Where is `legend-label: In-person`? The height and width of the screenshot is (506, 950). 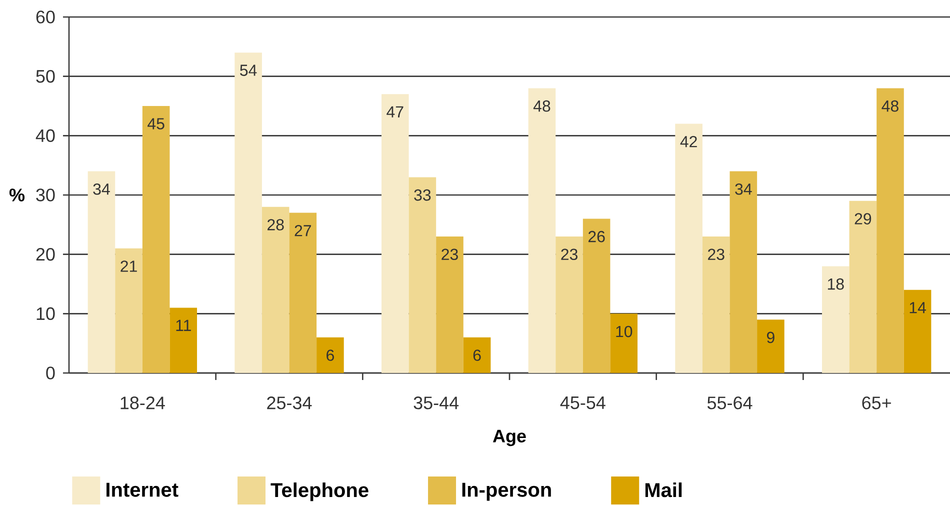 legend-label: In-person is located at coordinates (506, 491).